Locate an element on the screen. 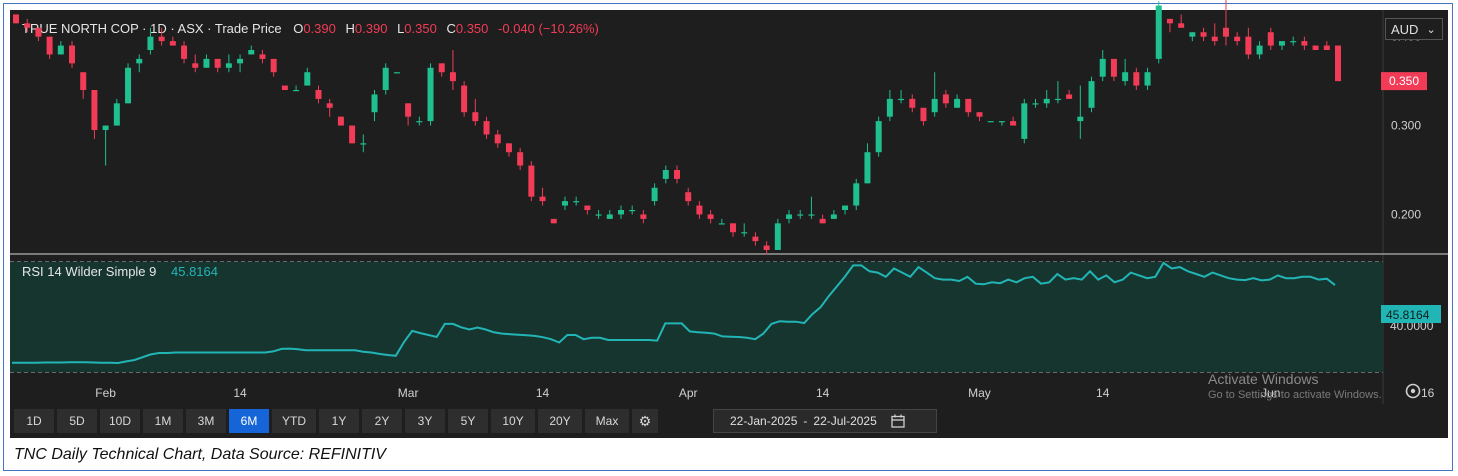 This screenshot has width=1458, height=476. range-button-ytd: YTD is located at coordinates (294, 421).